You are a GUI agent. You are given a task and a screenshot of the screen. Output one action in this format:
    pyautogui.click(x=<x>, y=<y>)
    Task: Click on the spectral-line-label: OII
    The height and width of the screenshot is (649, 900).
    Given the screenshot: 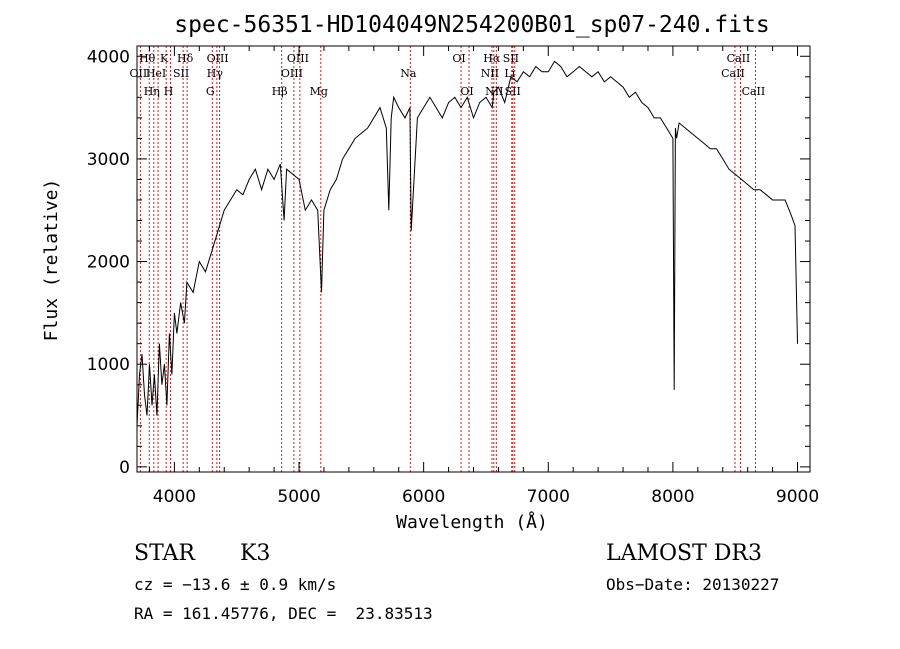 What is the action you would take?
    pyautogui.click(x=139, y=73)
    